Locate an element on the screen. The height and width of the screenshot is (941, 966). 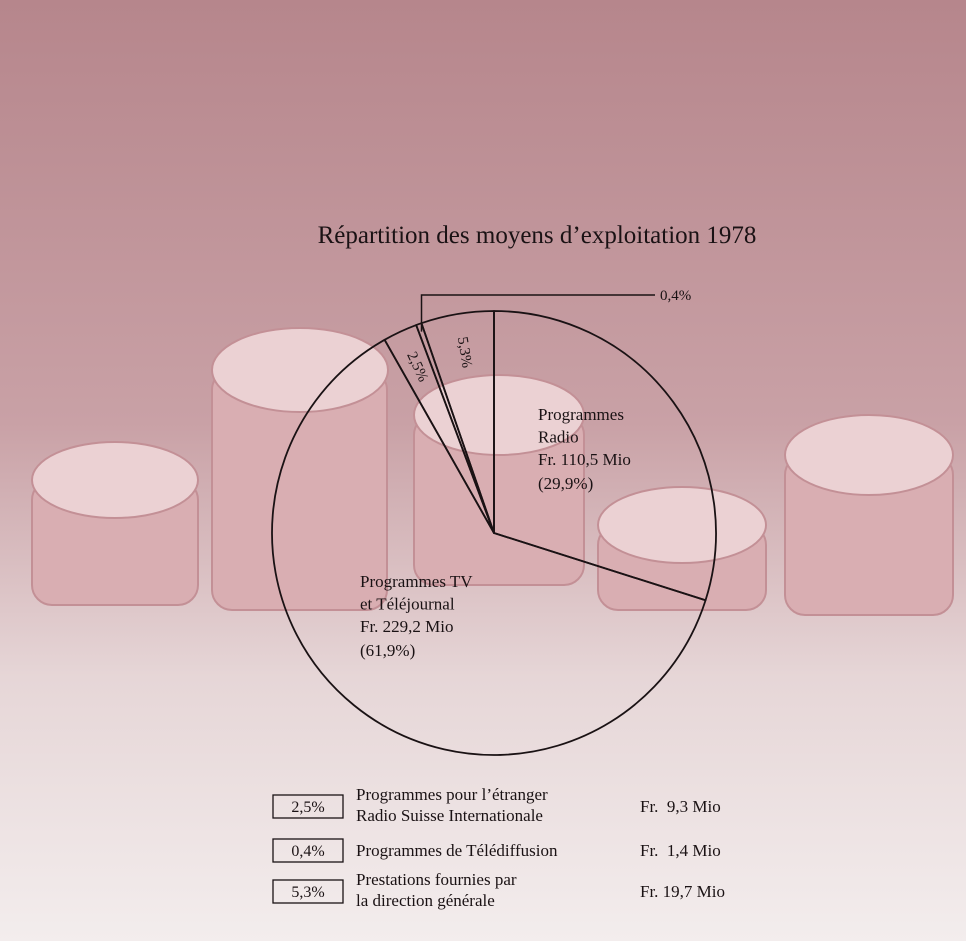
slice-amount: Fr. 110,5 Mio is located at coordinates (584, 459).